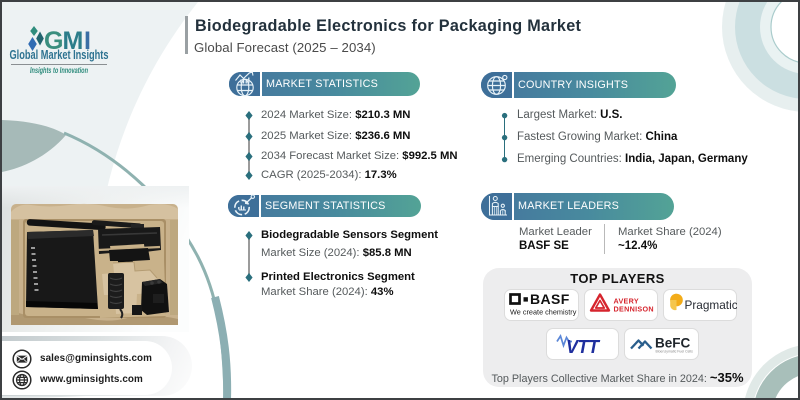  I want to click on svg-text: AVERY, so click(626, 301).